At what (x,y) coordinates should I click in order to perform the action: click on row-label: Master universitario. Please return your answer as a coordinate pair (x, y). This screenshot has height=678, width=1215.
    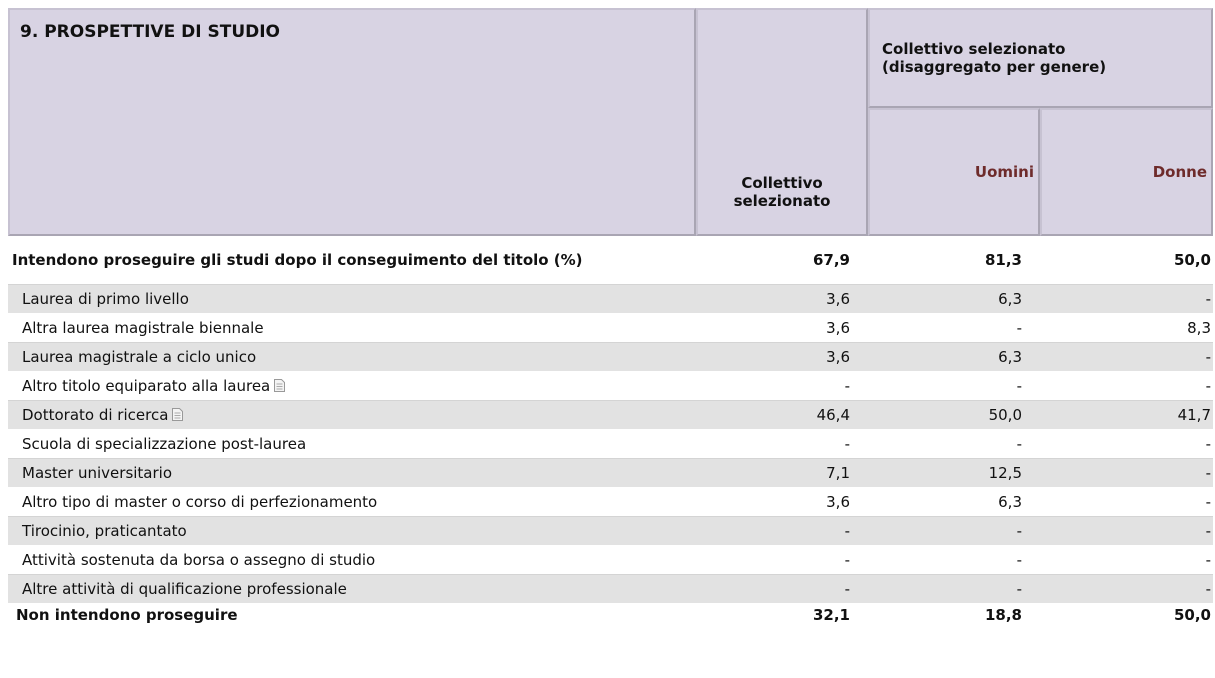
    Looking at the image, I should click on (352, 473).